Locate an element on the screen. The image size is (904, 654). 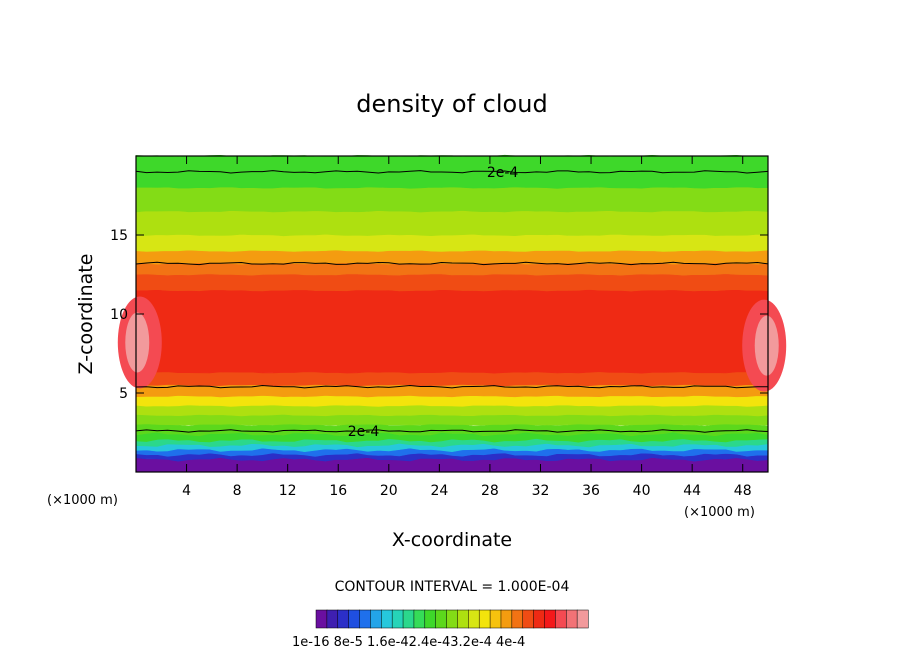
y-tick-label: 10 is located at coordinates (119, 315).